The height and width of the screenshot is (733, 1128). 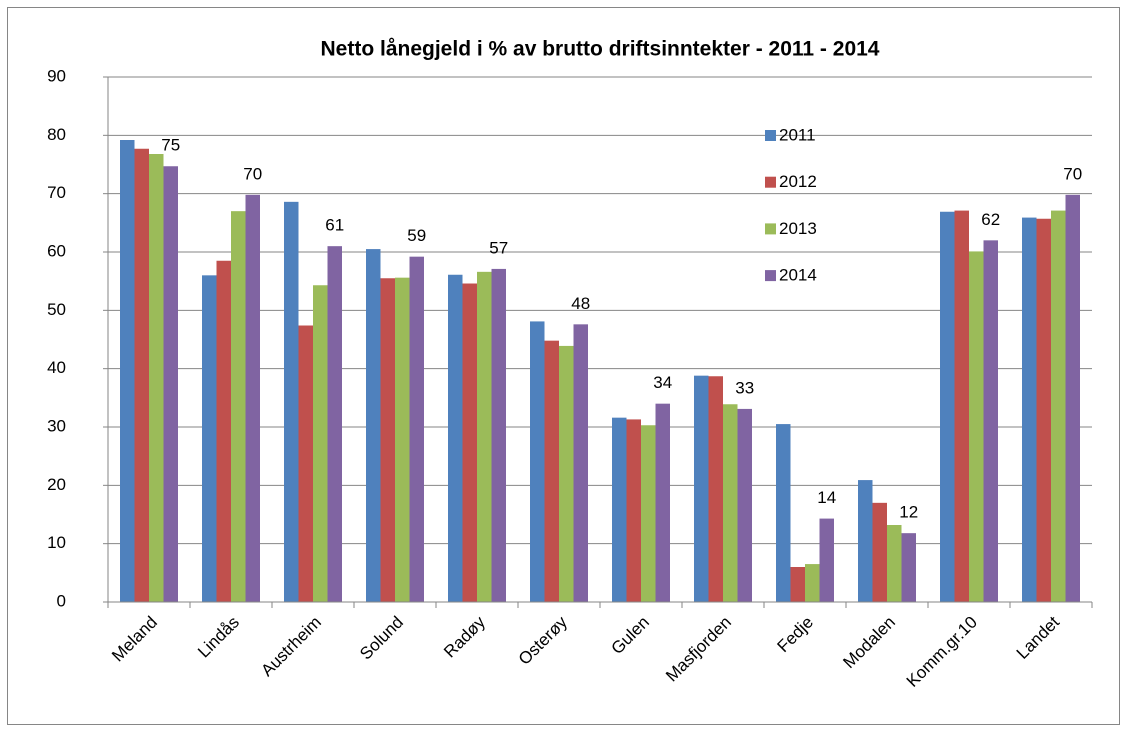 I want to click on data-label: 59, so click(x=416, y=235).